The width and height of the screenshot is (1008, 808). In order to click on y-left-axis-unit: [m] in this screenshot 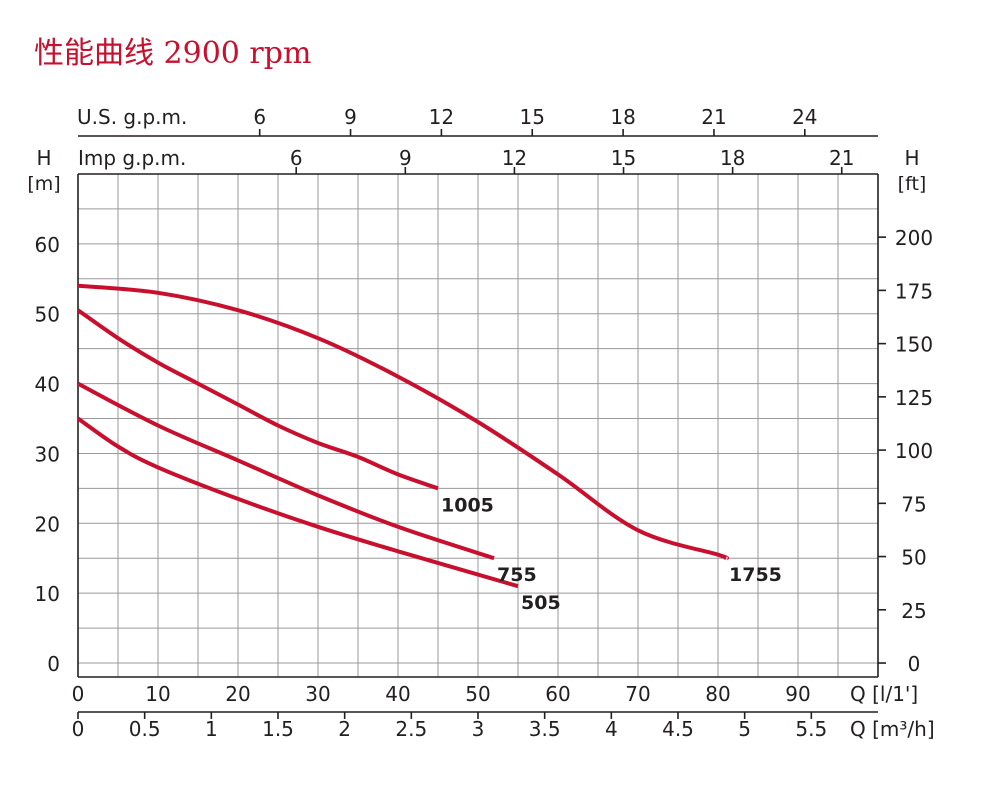, I will do `click(43, 184)`.